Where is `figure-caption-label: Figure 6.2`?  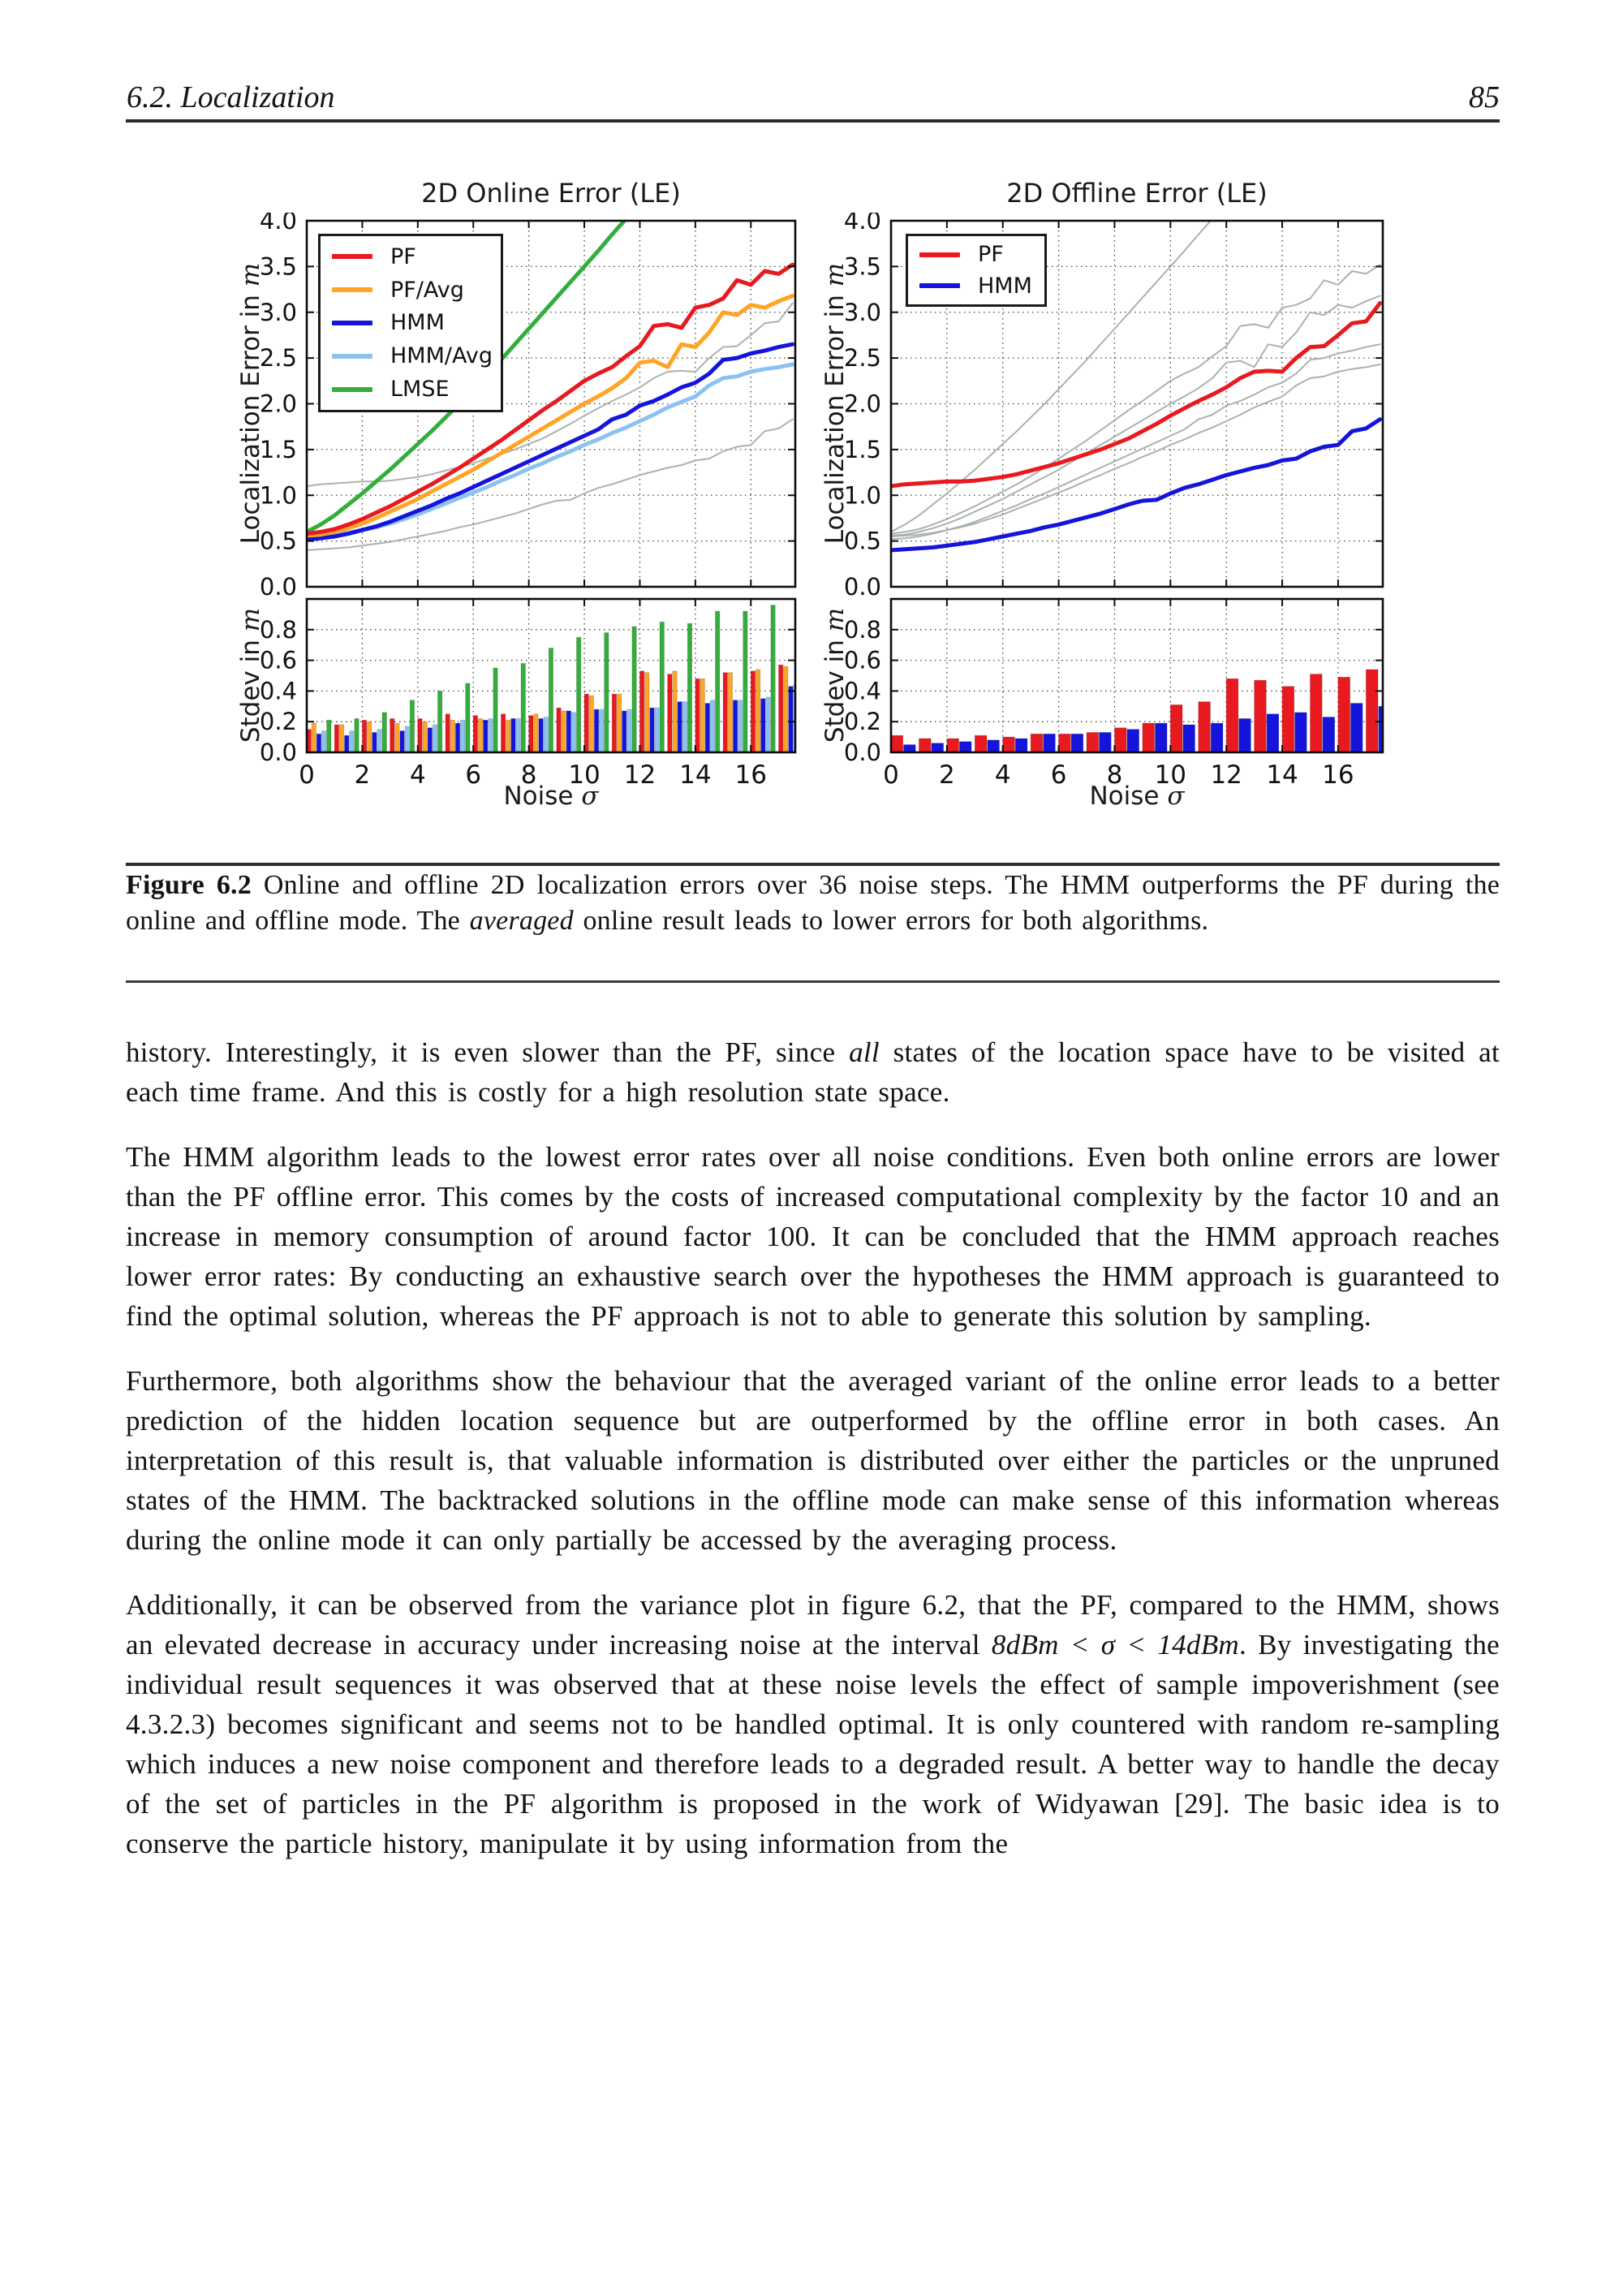
figure-caption-label: Figure 6.2 is located at coordinates (189, 885).